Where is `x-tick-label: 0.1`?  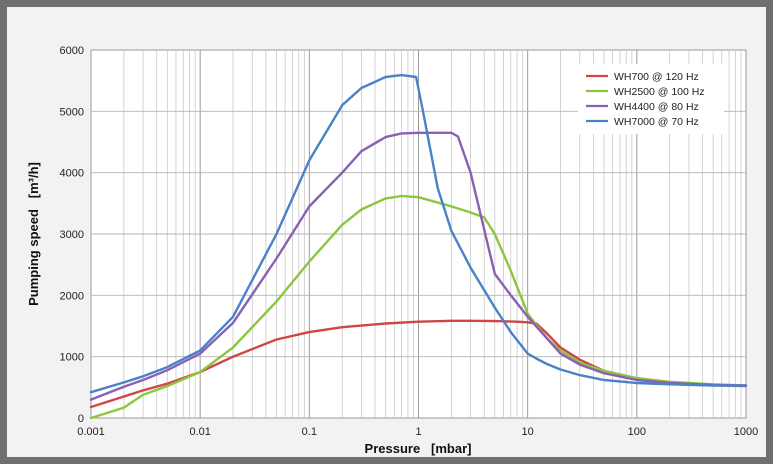
x-tick-label: 0.1 is located at coordinates (309, 432).